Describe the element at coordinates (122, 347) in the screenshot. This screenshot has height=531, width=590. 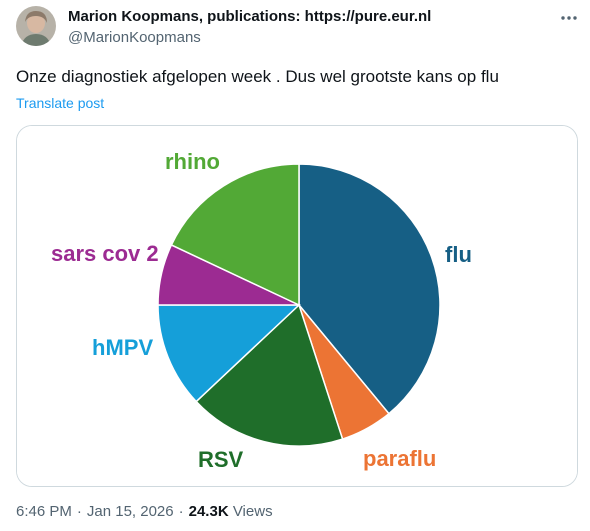
I see `pie-label-hmpv: hMPV` at that location.